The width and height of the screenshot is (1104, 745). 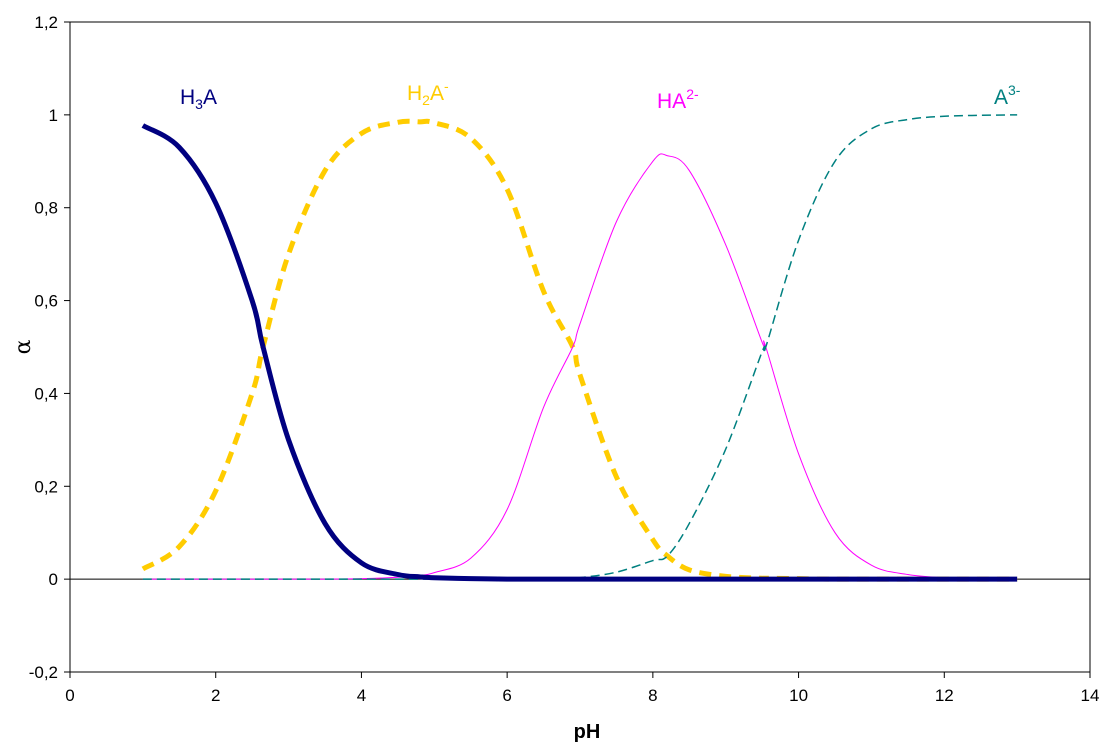 I want to click on y-tick-label: 0,8, so click(x=46, y=208).